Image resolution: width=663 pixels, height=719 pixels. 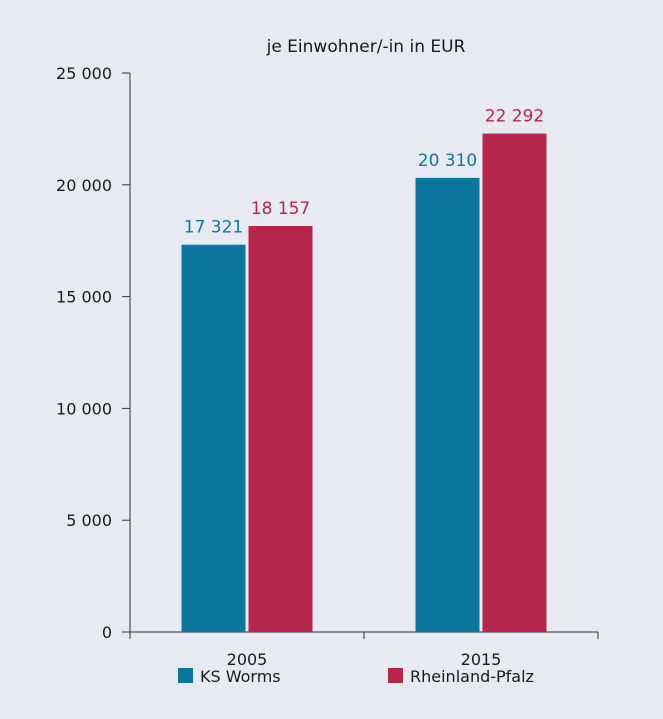 What do you see at coordinates (107, 632) in the screenshot?
I see `y-tick-label: 0` at bounding box center [107, 632].